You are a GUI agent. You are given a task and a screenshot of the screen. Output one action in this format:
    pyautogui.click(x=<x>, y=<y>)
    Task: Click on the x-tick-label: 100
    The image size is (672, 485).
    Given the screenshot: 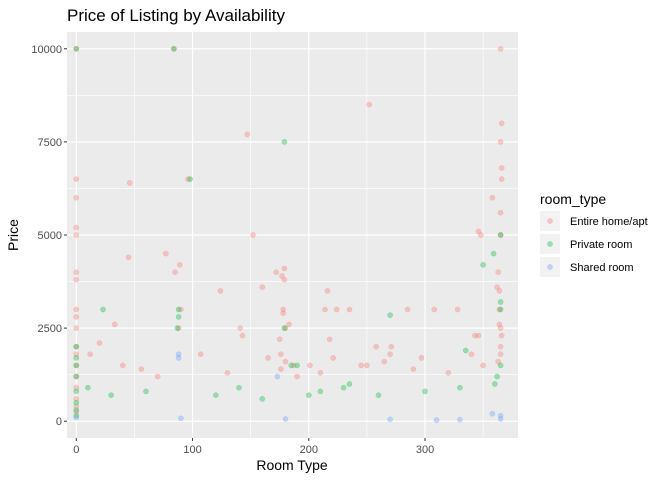 What is the action you would take?
    pyautogui.click(x=192, y=450)
    